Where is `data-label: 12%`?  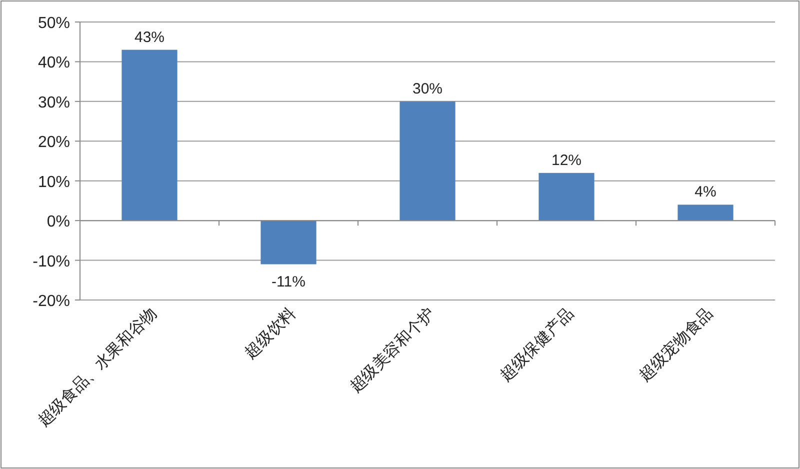
data-label: 12% is located at coordinates (566, 160).